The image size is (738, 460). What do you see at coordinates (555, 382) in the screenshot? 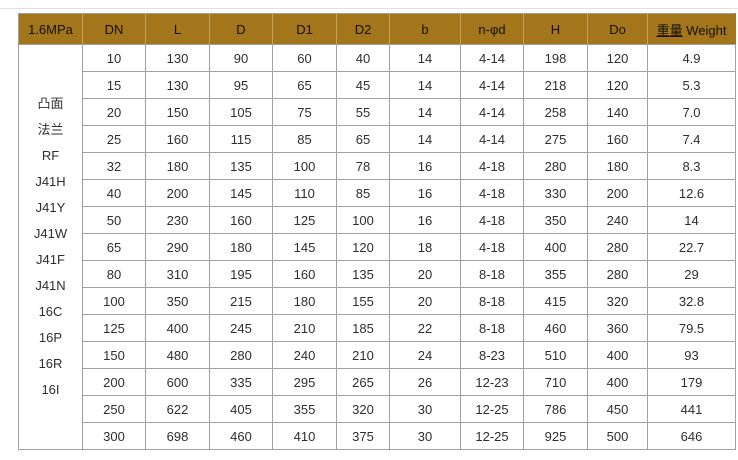
I see `spec-cell: 710` at bounding box center [555, 382].